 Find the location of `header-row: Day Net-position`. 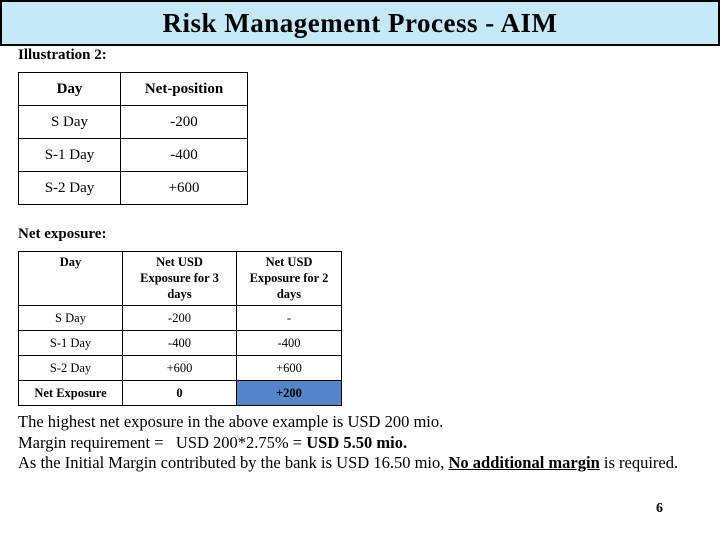

header-row: Day Net-position is located at coordinates (133, 89).